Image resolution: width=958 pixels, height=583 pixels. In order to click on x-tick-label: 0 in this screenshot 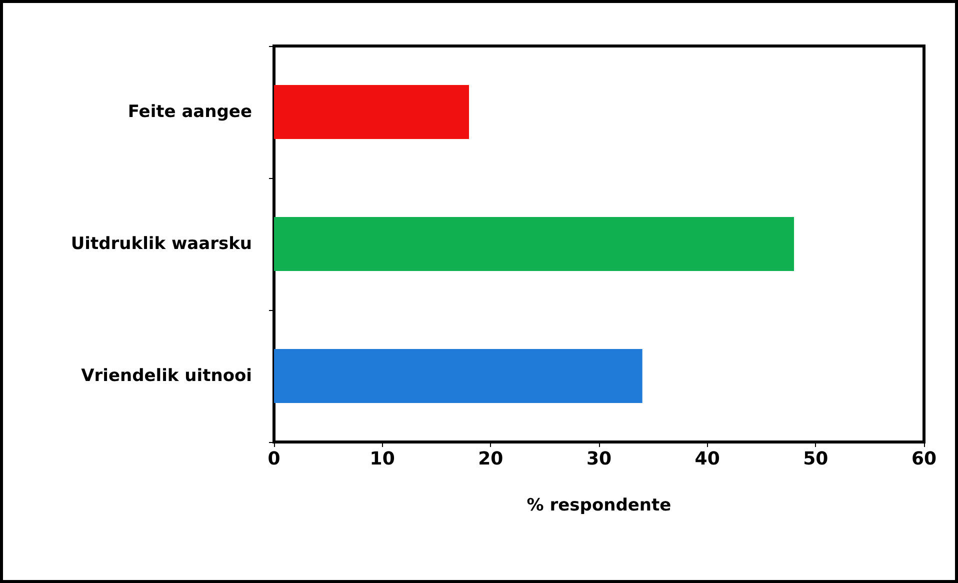, I will do `click(274, 459)`.